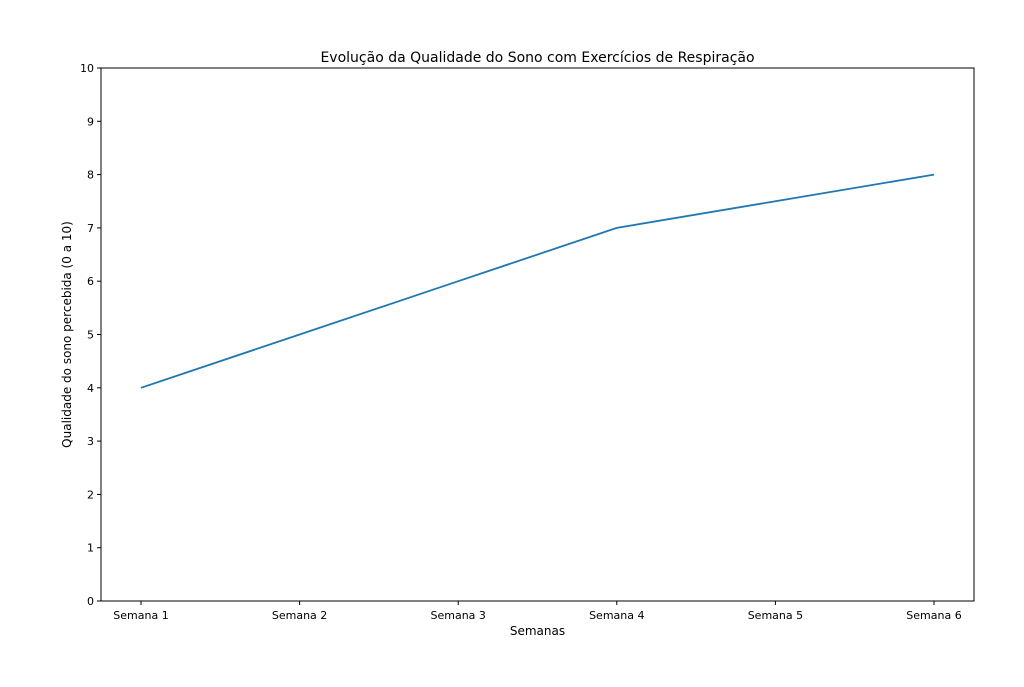  Describe the element at coordinates (299, 615) in the screenshot. I see `x-tick-label: Semana 2` at that location.